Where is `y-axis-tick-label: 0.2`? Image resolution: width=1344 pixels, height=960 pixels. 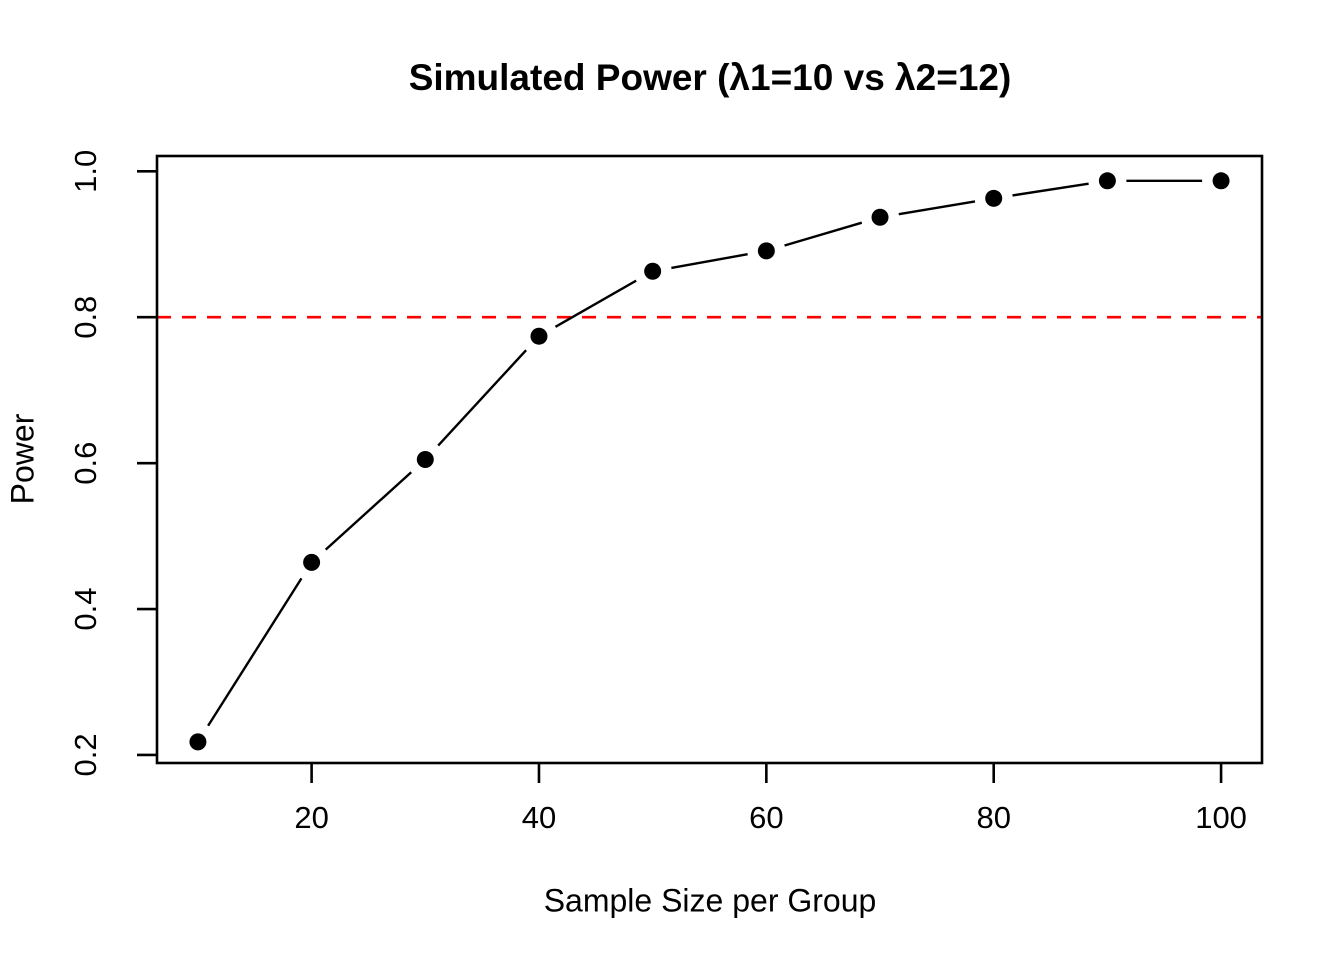 y-axis-tick-label: 0.2 is located at coordinates (85, 754).